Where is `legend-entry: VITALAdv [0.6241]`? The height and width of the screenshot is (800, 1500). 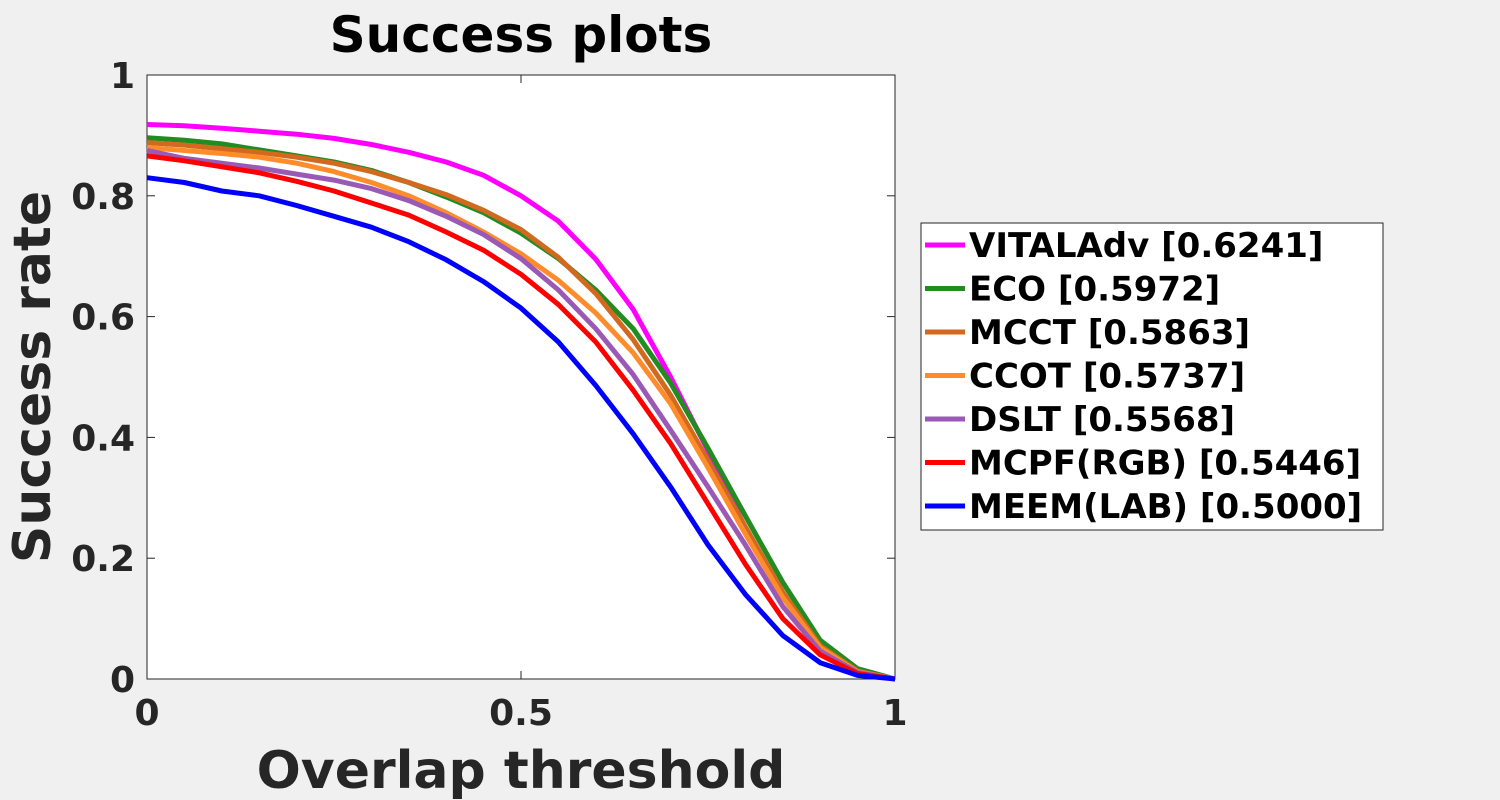 legend-entry: VITALAdv [0.6241] is located at coordinates (1146, 246).